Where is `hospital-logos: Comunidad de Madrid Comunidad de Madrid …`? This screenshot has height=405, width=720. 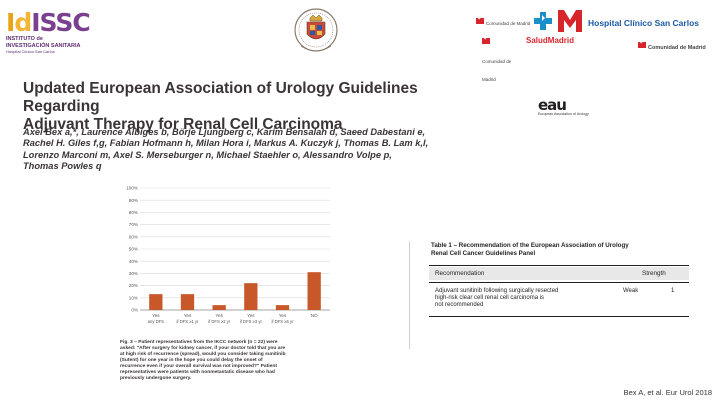
hospital-logos: Comunidad de Madrid Comunidad de Madrid … is located at coordinates (596, 44).